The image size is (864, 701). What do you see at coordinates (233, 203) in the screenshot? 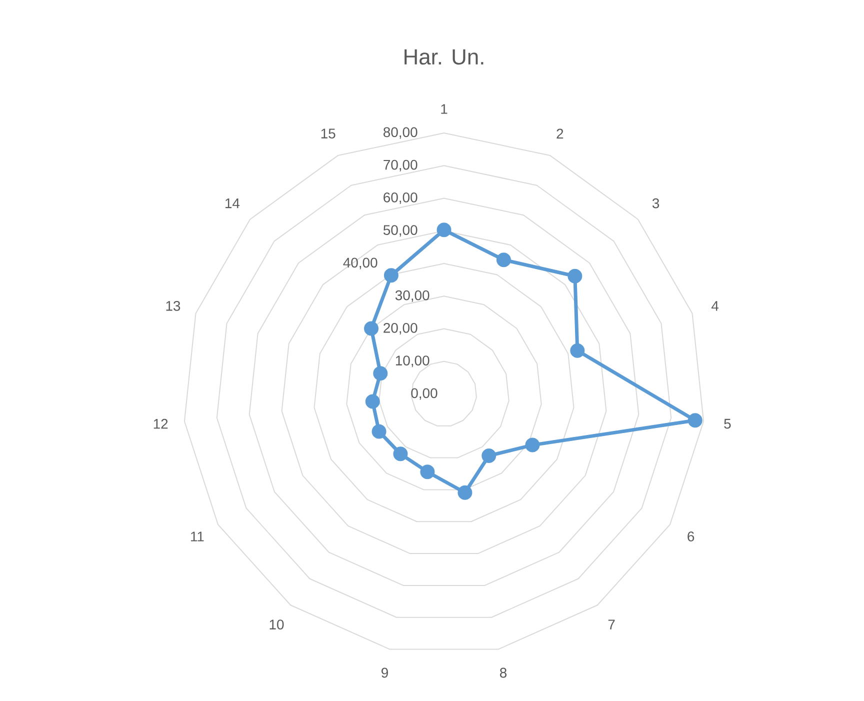
I see `spoke-label: 14` at bounding box center [233, 203].